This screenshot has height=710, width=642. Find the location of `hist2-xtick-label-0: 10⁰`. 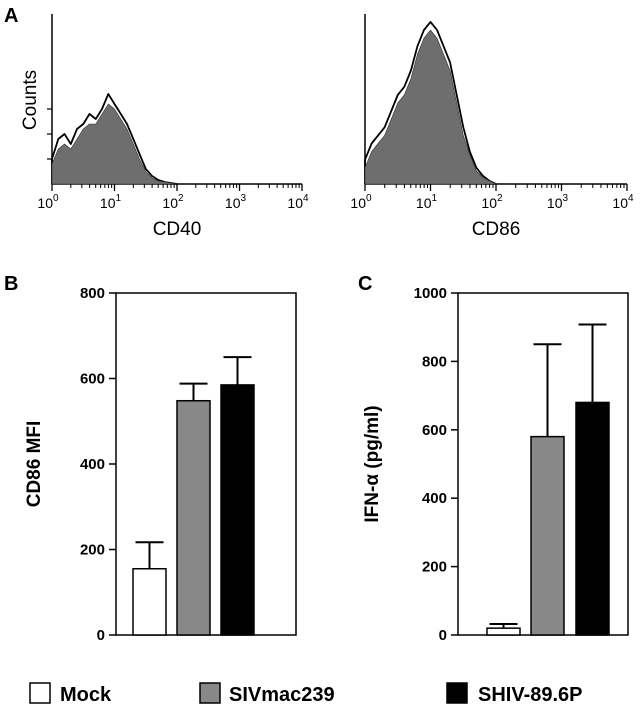

hist2-xtick-label-0: 10⁰ is located at coordinates (361, 202).